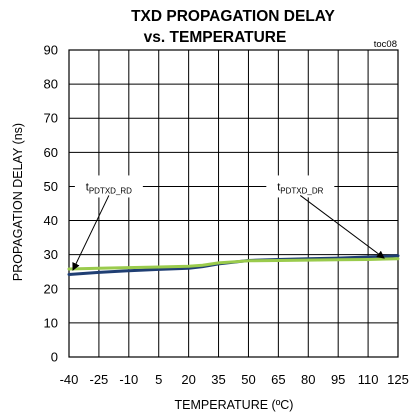 The image size is (411, 417). I want to click on x-tick-label: 125, so click(398, 379).